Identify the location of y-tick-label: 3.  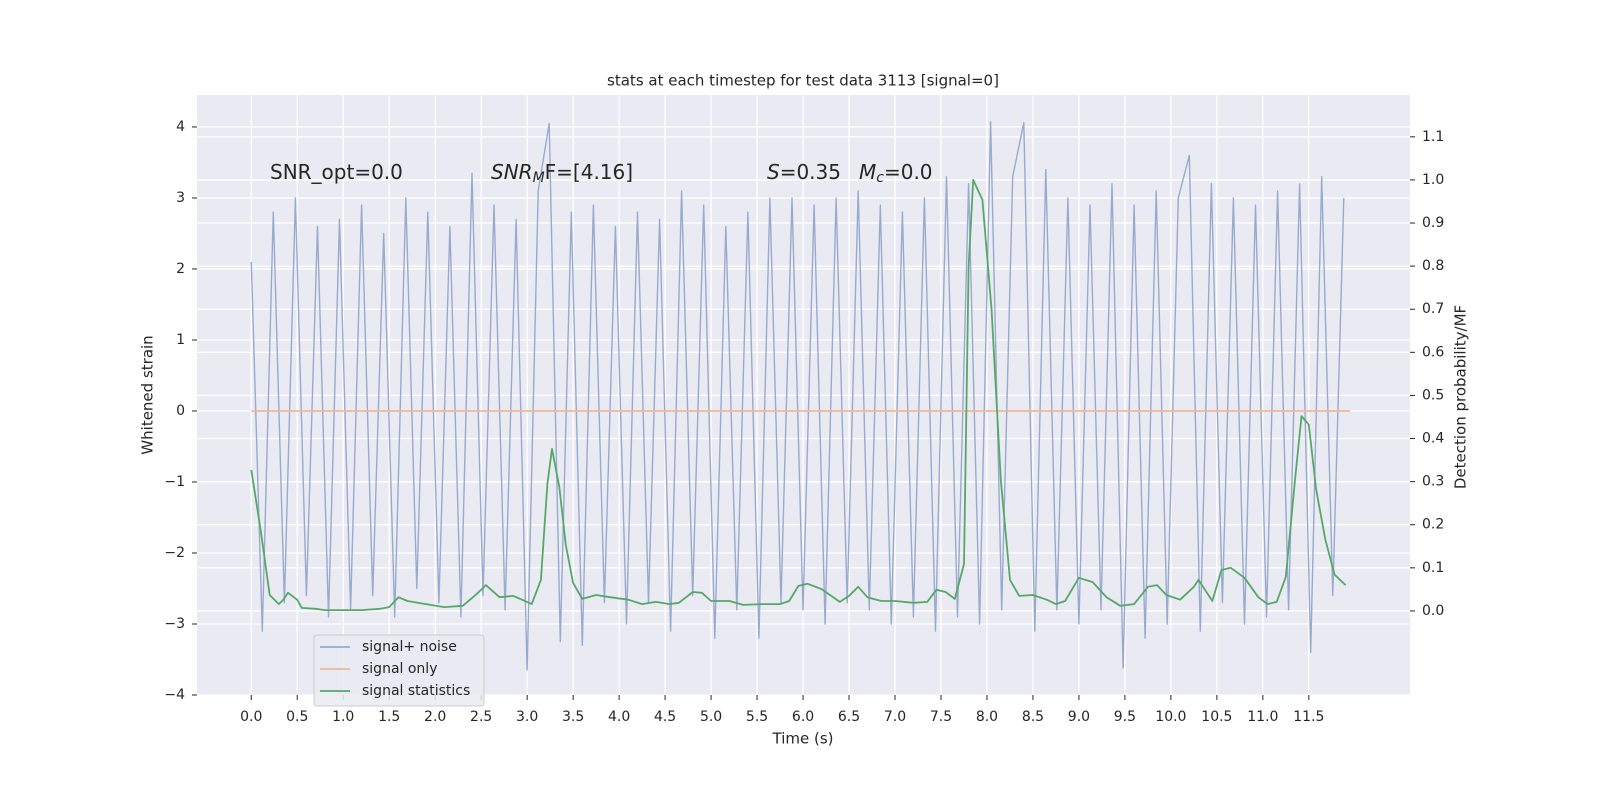
(180, 198).